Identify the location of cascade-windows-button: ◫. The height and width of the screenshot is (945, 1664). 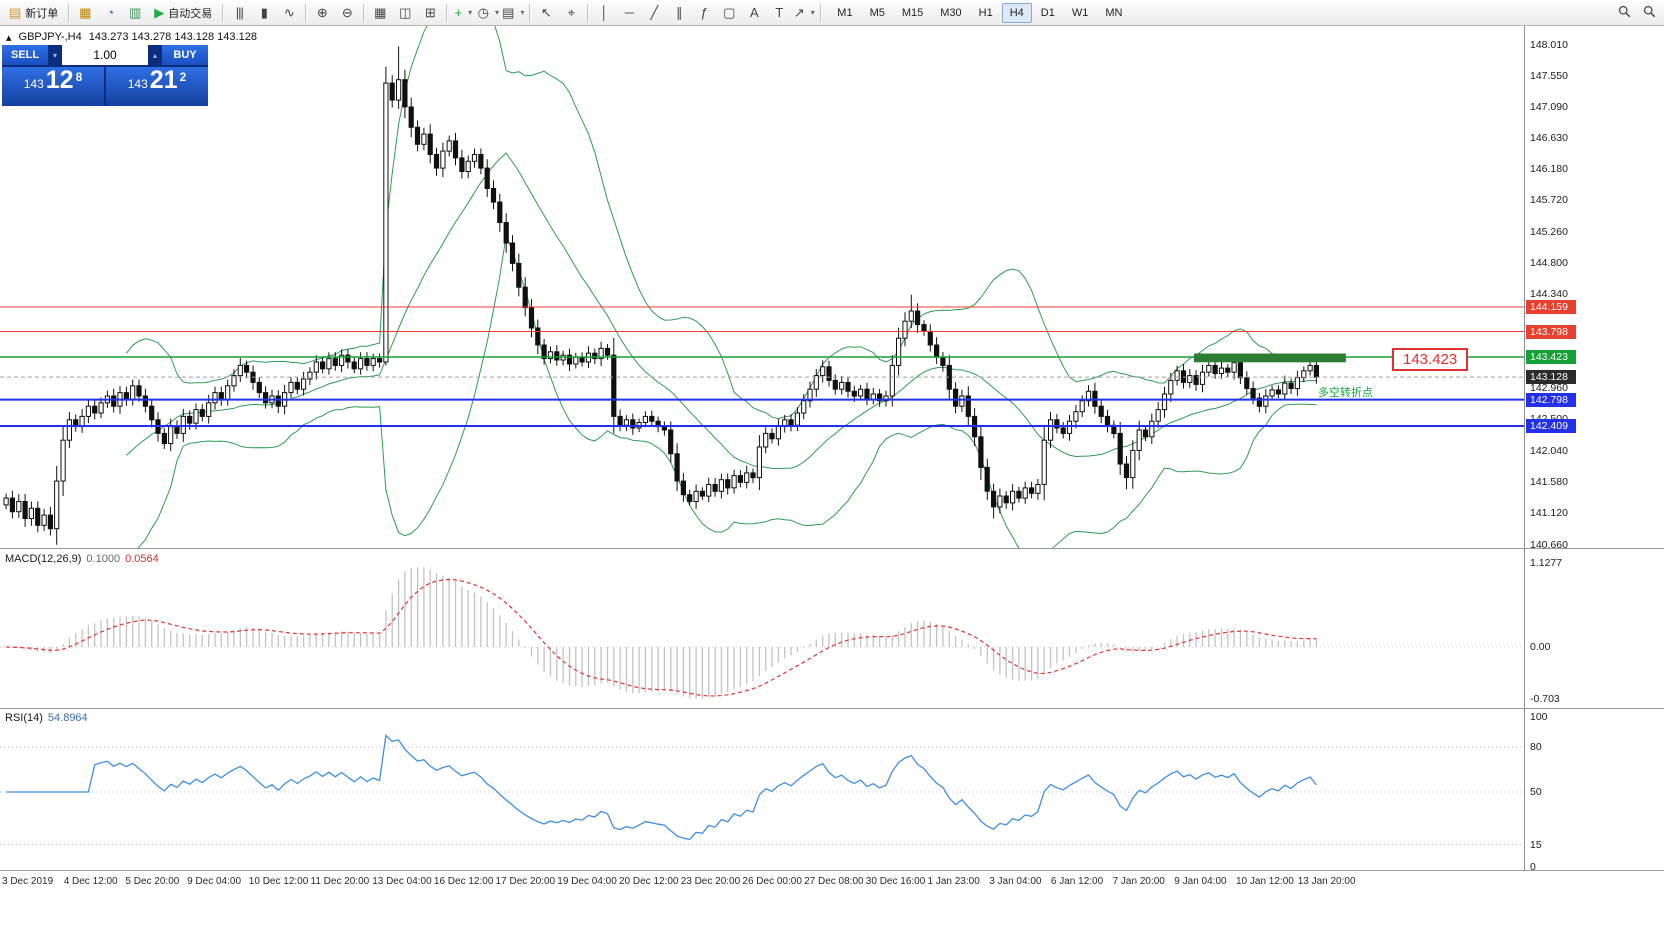
(405, 13).